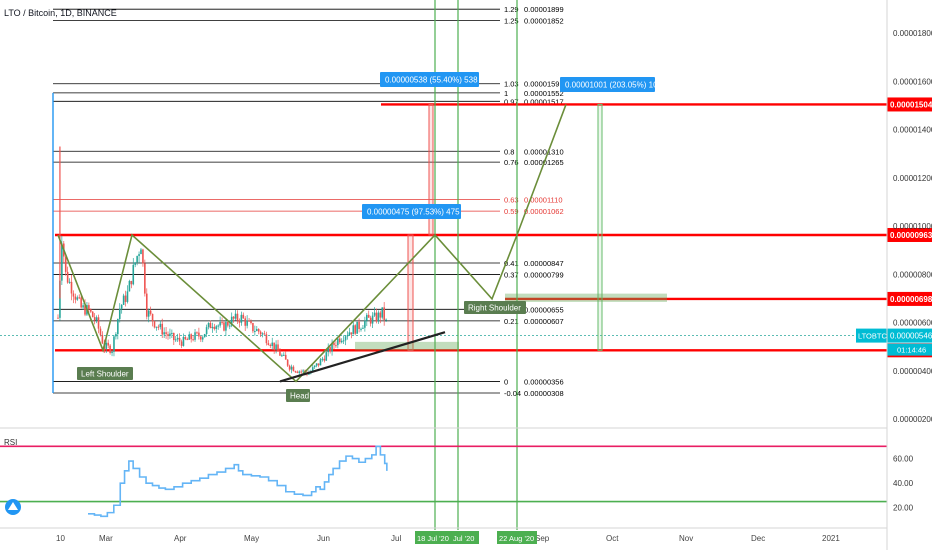  Describe the element at coordinates (511, 211) in the screenshot. I see `fib-ratio: 0.59` at that location.